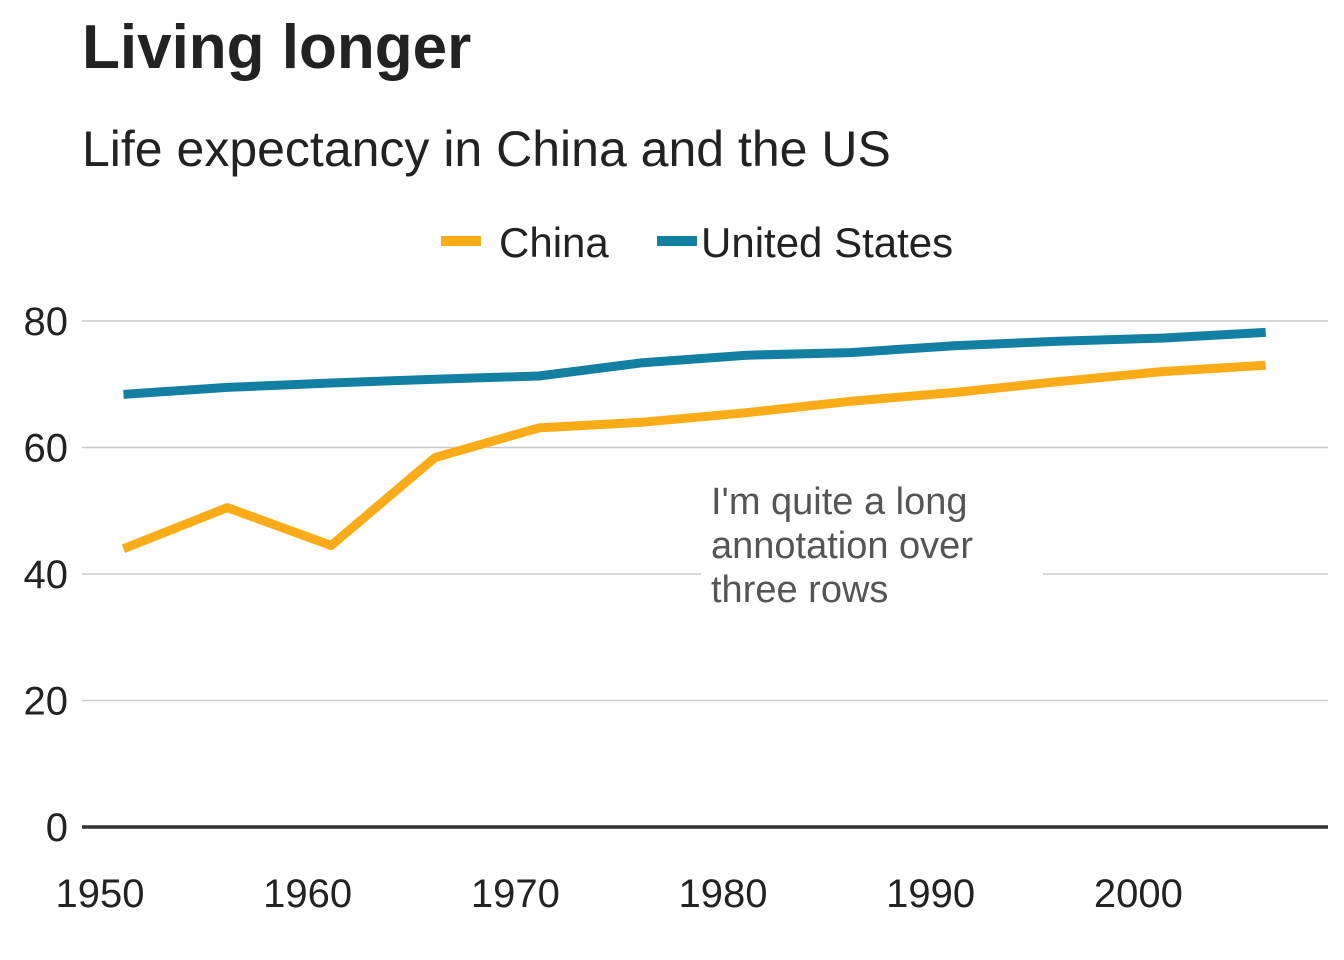 Image resolution: width=1344 pixels, height=960 pixels. I want to click on legend-label: China, so click(554, 242).